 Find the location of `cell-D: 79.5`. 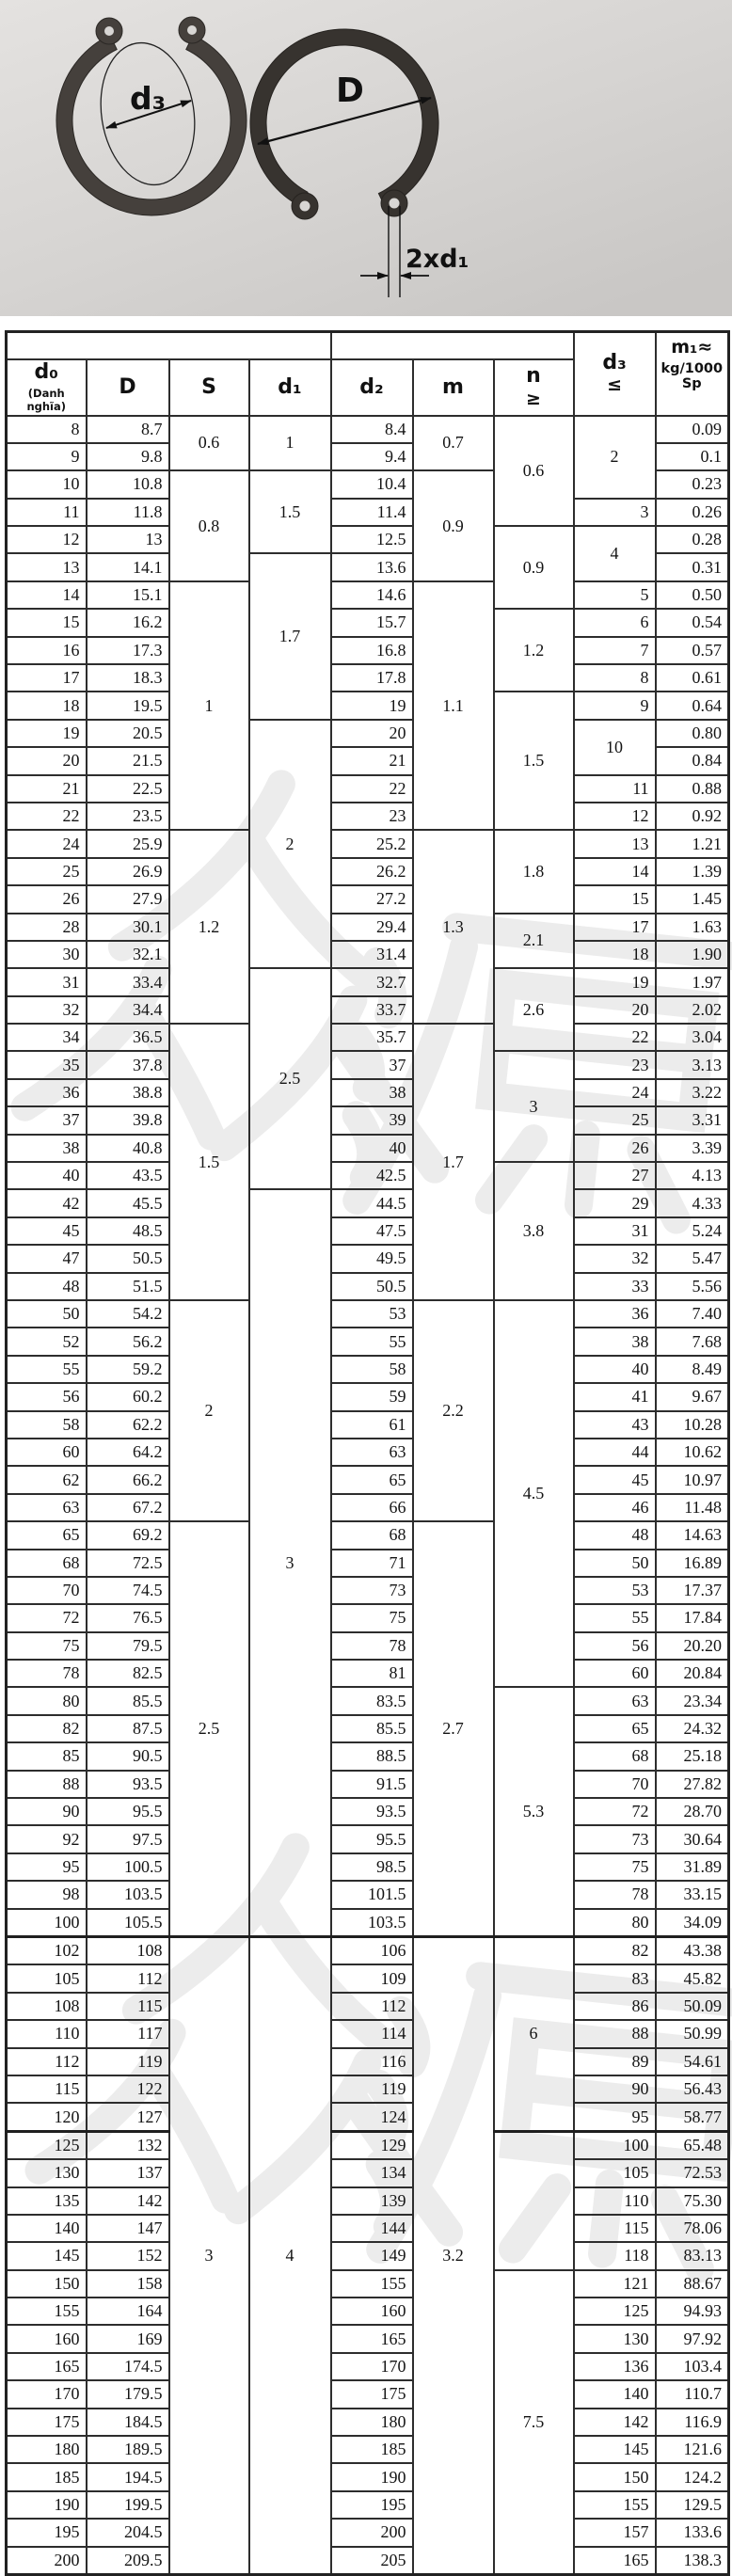

cell-D: 79.5 is located at coordinates (127, 1646).